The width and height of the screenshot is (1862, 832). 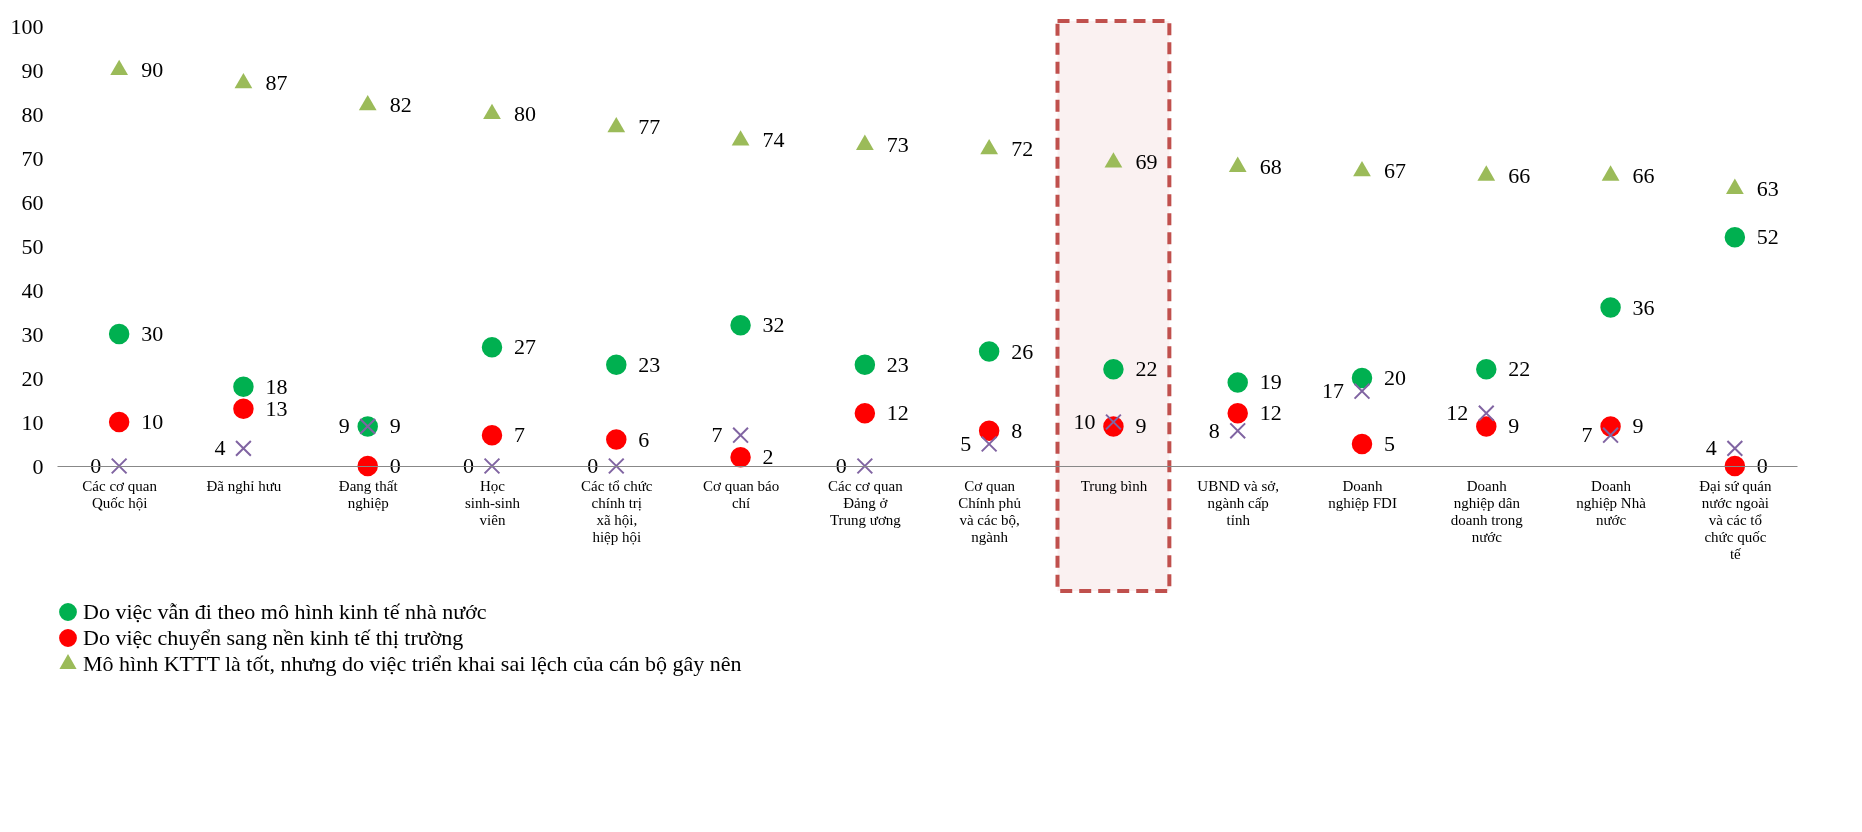 What do you see at coordinates (1333, 391) in the screenshot?
I see `data-label: 17` at bounding box center [1333, 391].